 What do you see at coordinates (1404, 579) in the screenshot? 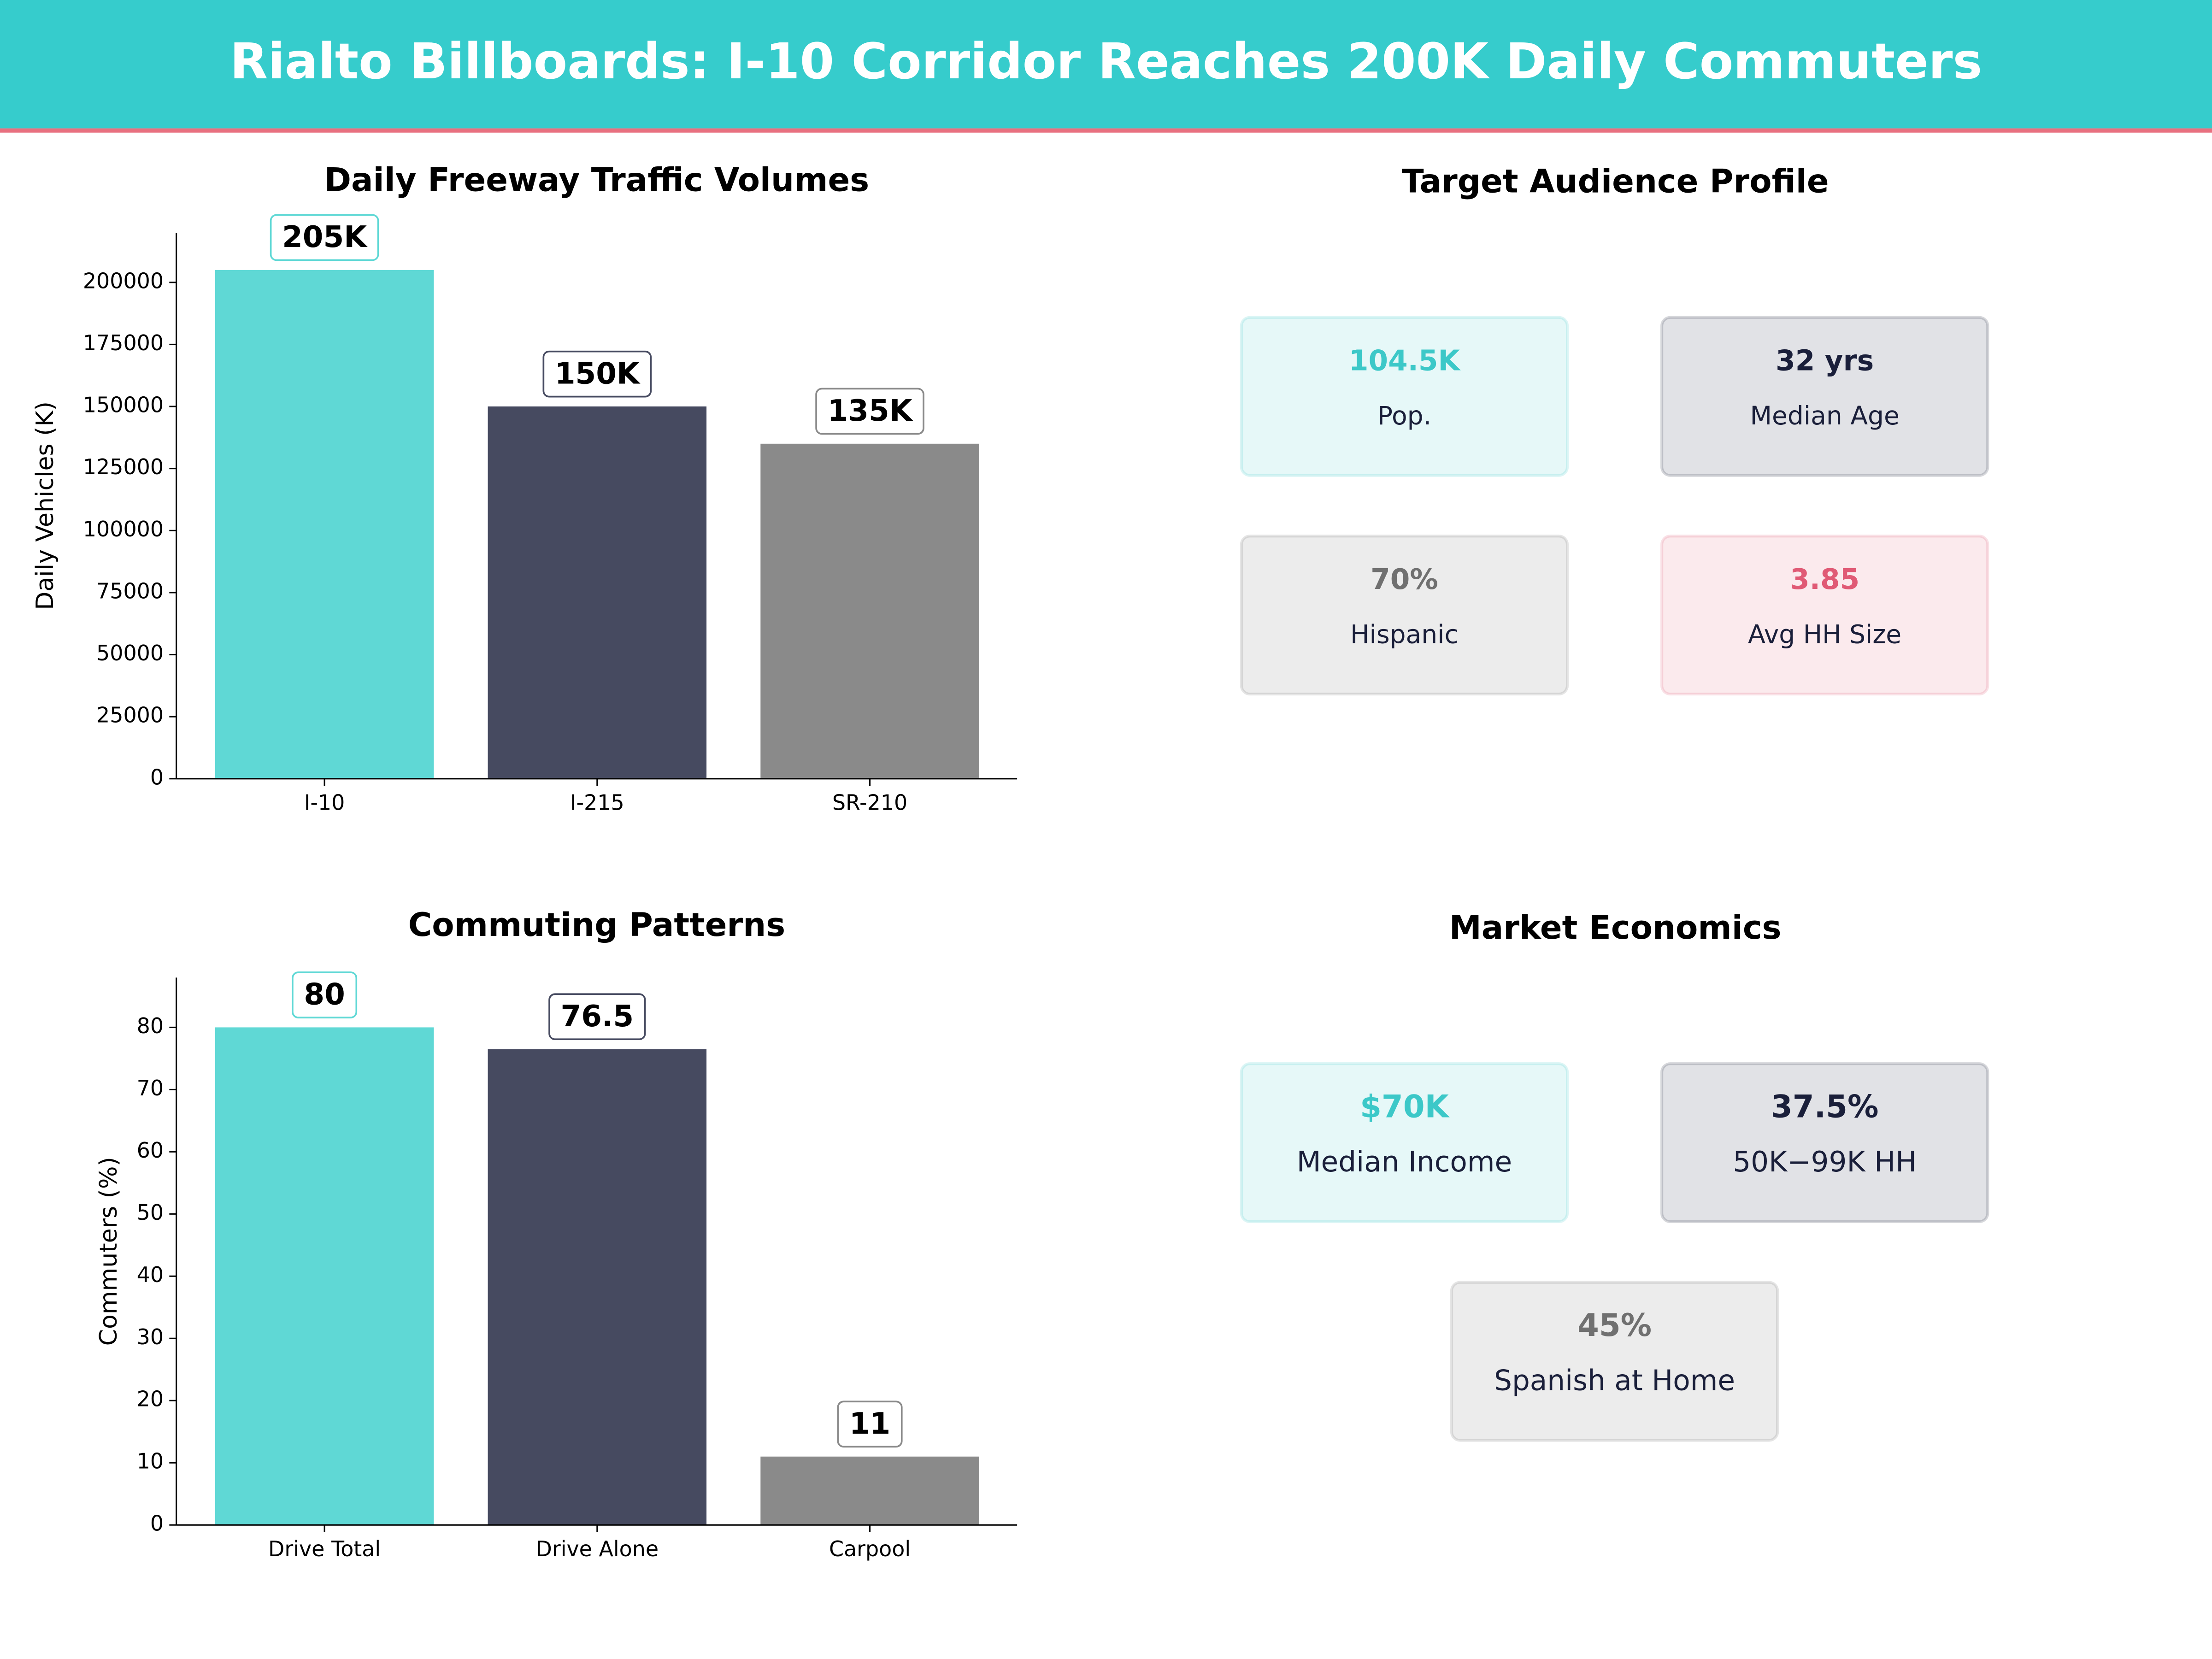
I see `stat-value: 70%` at bounding box center [1404, 579].